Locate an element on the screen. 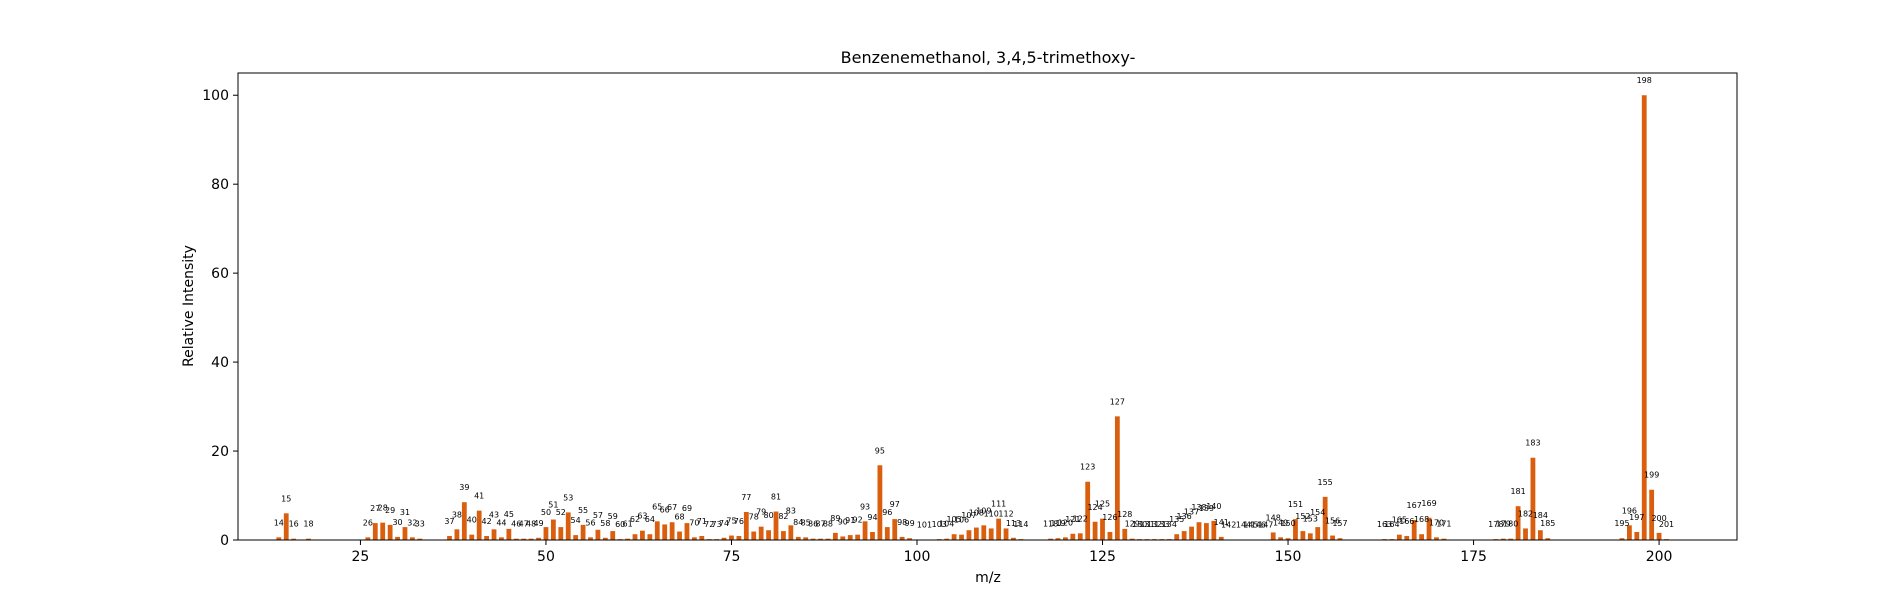  bar-label-mz-79: 79 is located at coordinates (761, 512).